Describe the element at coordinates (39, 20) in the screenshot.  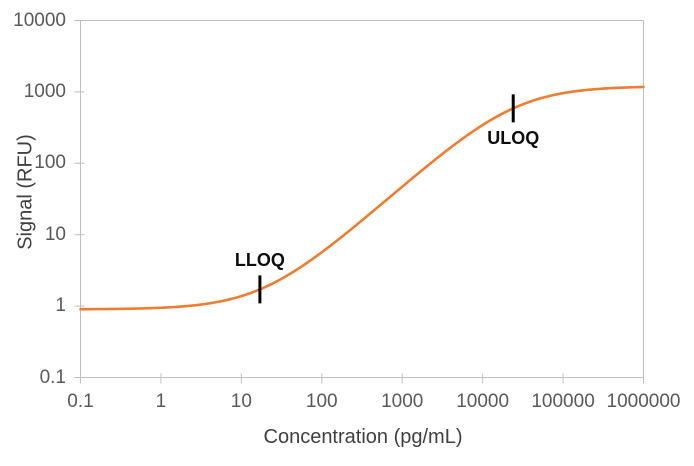
I see `y-tick-label: 10000` at that location.